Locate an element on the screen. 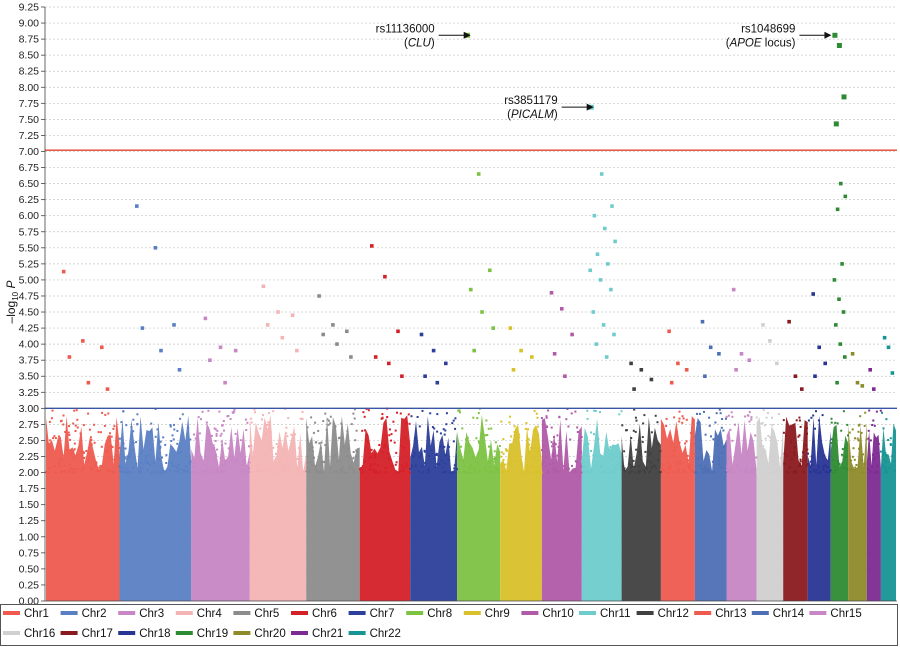 The height and width of the screenshot is (647, 900). y-tick-label: 6.75 is located at coordinates (29, 168).